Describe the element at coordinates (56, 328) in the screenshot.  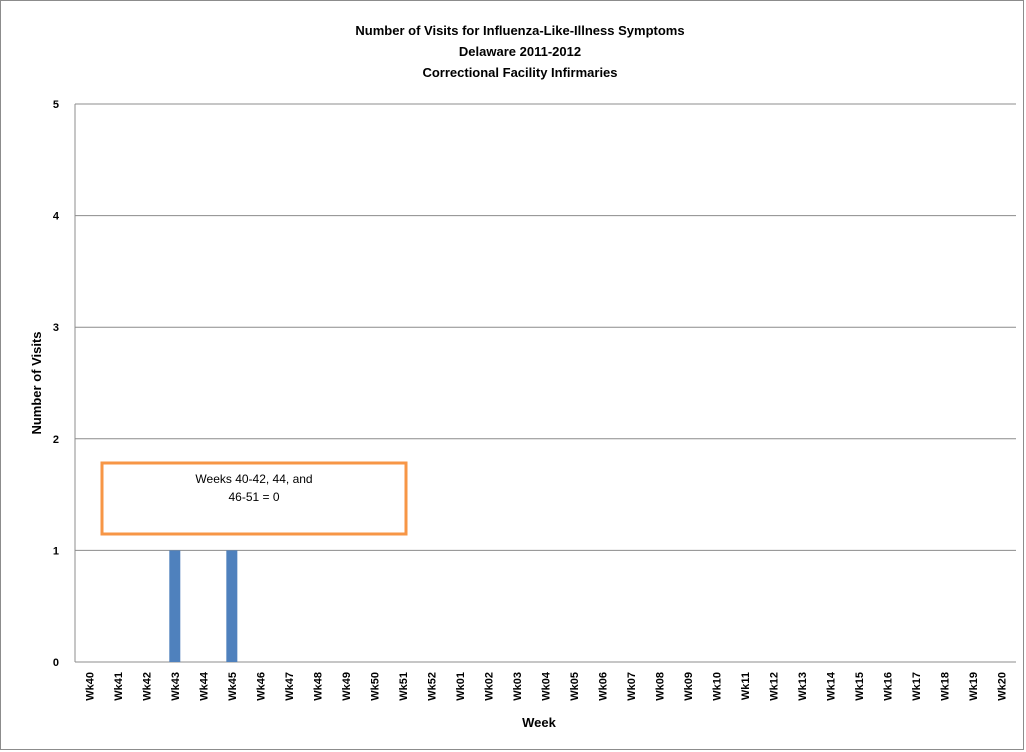
I see `y-tick-label: 3` at that location.